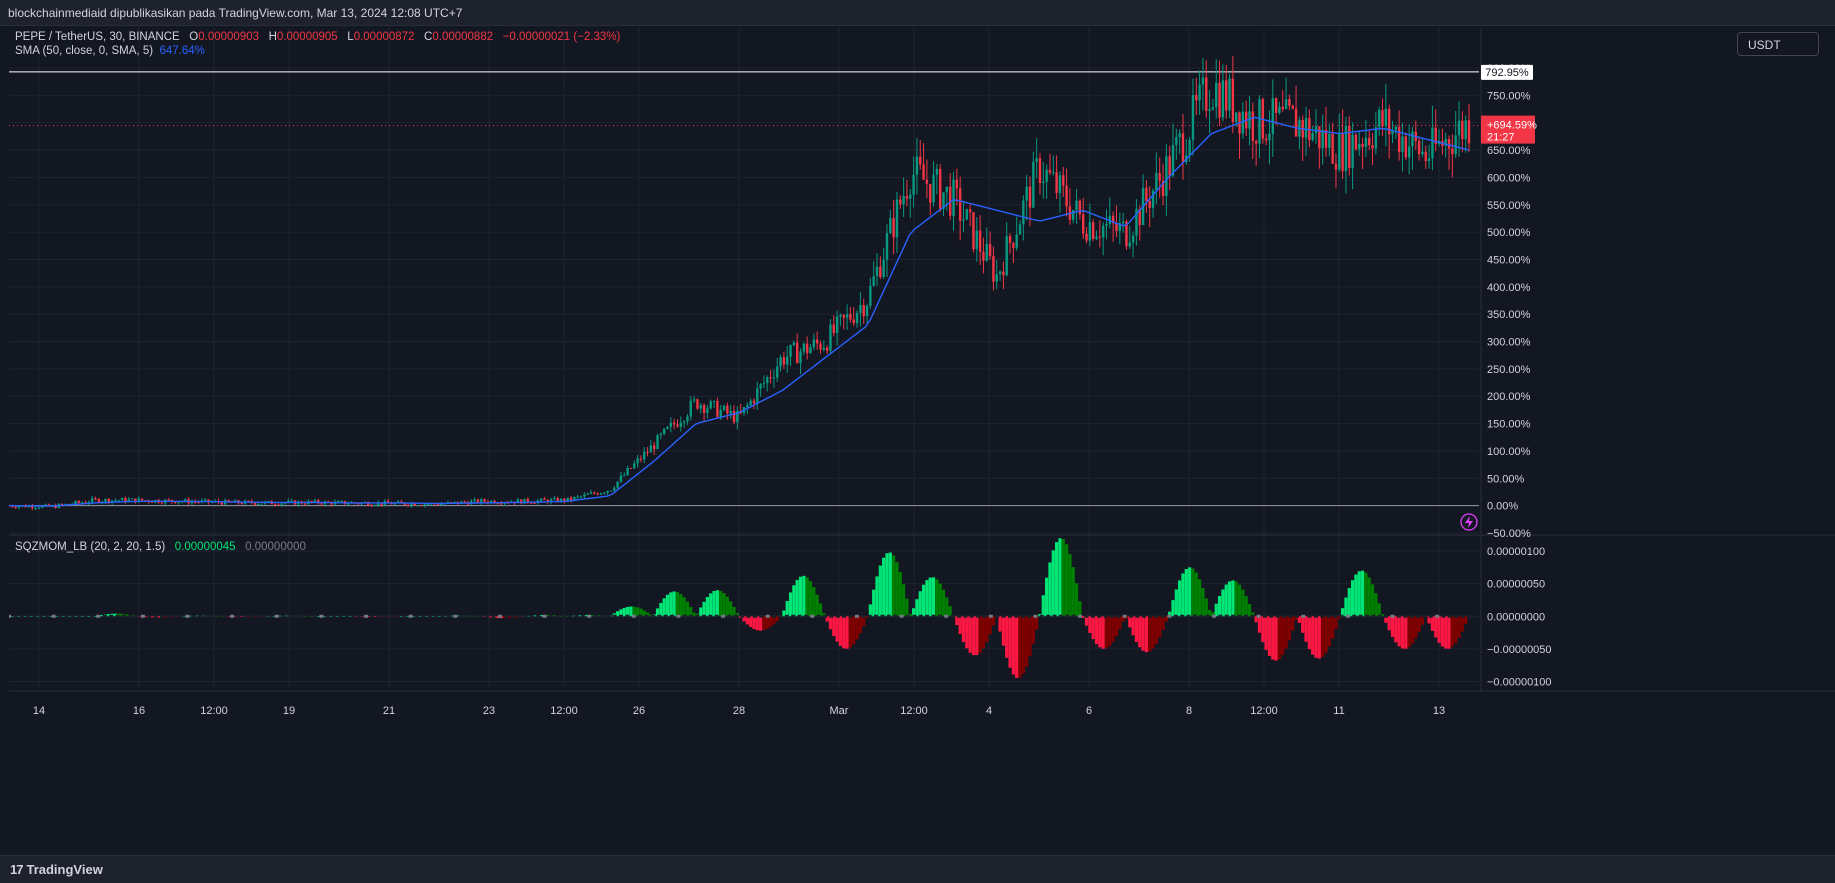 The image size is (1835, 883). What do you see at coordinates (97, 37) in the screenshot?
I see `symbol-label: PEPE / TetherUS, 30, BINANCE` at bounding box center [97, 37].